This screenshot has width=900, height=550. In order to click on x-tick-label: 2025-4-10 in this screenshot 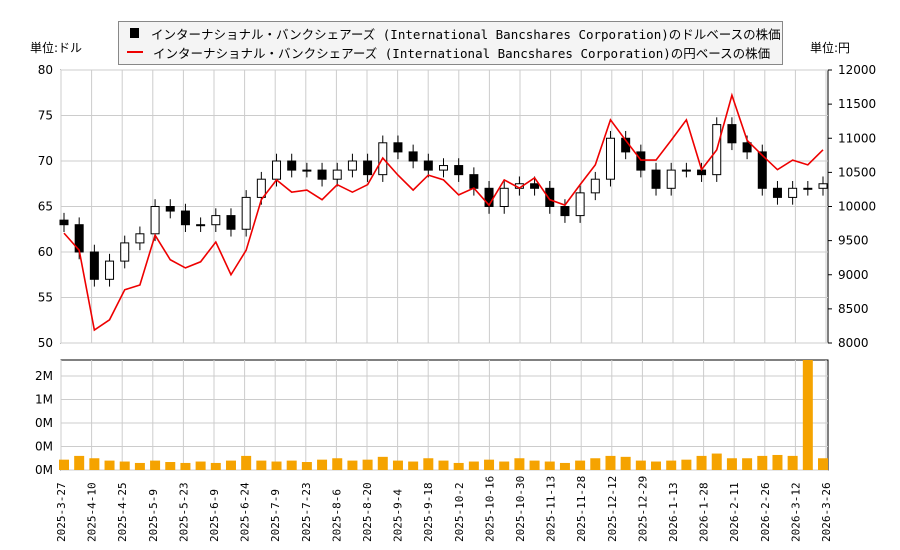, I will do `click(92, 512)`.